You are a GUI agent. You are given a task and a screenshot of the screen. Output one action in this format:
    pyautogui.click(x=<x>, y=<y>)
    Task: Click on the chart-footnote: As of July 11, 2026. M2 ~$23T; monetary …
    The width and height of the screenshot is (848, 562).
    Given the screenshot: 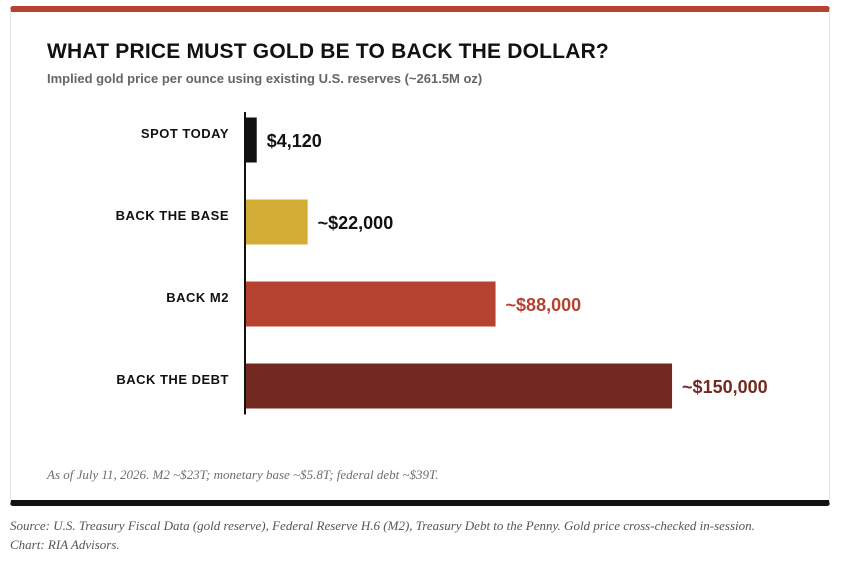 What is the action you would take?
    pyautogui.click(x=243, y=474)
    